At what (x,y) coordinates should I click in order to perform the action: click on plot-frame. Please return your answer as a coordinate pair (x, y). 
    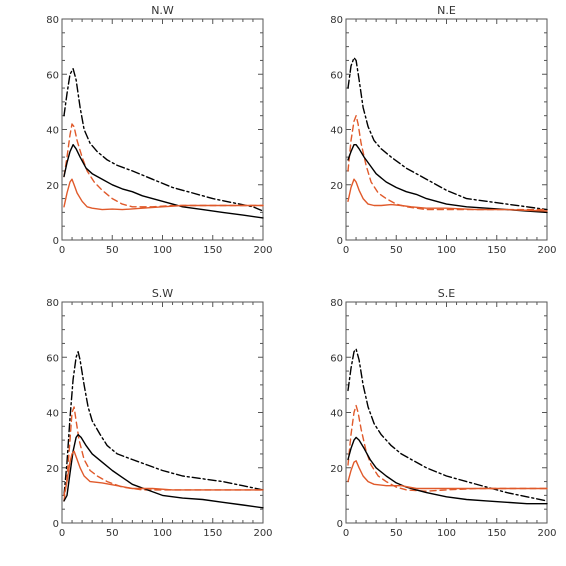
    Looking at the image, I should click on (446, 129).